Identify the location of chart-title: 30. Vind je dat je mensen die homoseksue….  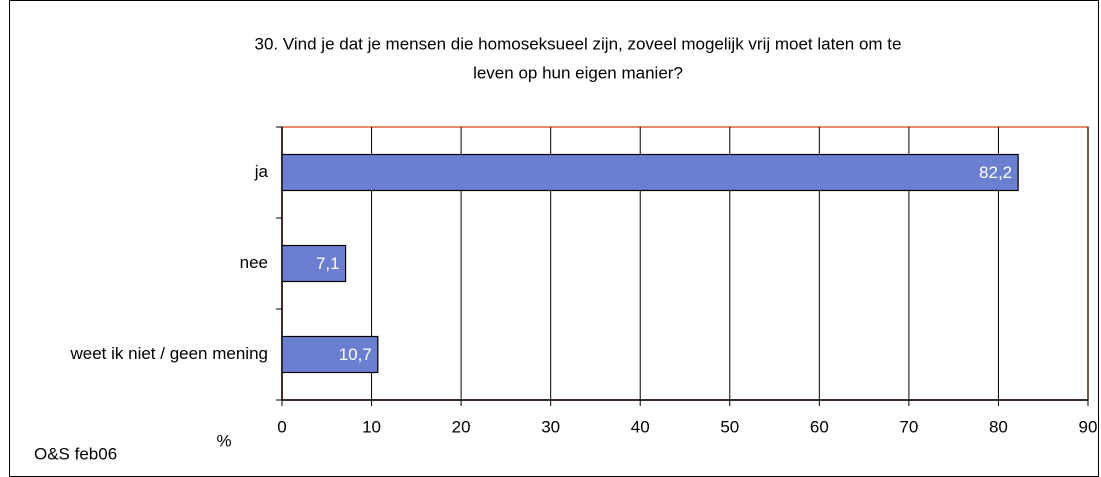
(578, 43).